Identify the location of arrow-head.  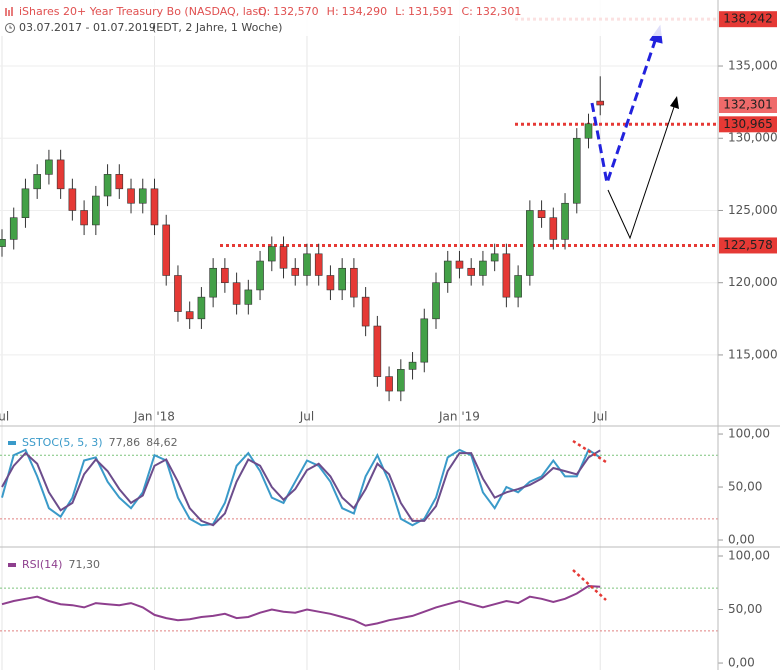
(674, 102).